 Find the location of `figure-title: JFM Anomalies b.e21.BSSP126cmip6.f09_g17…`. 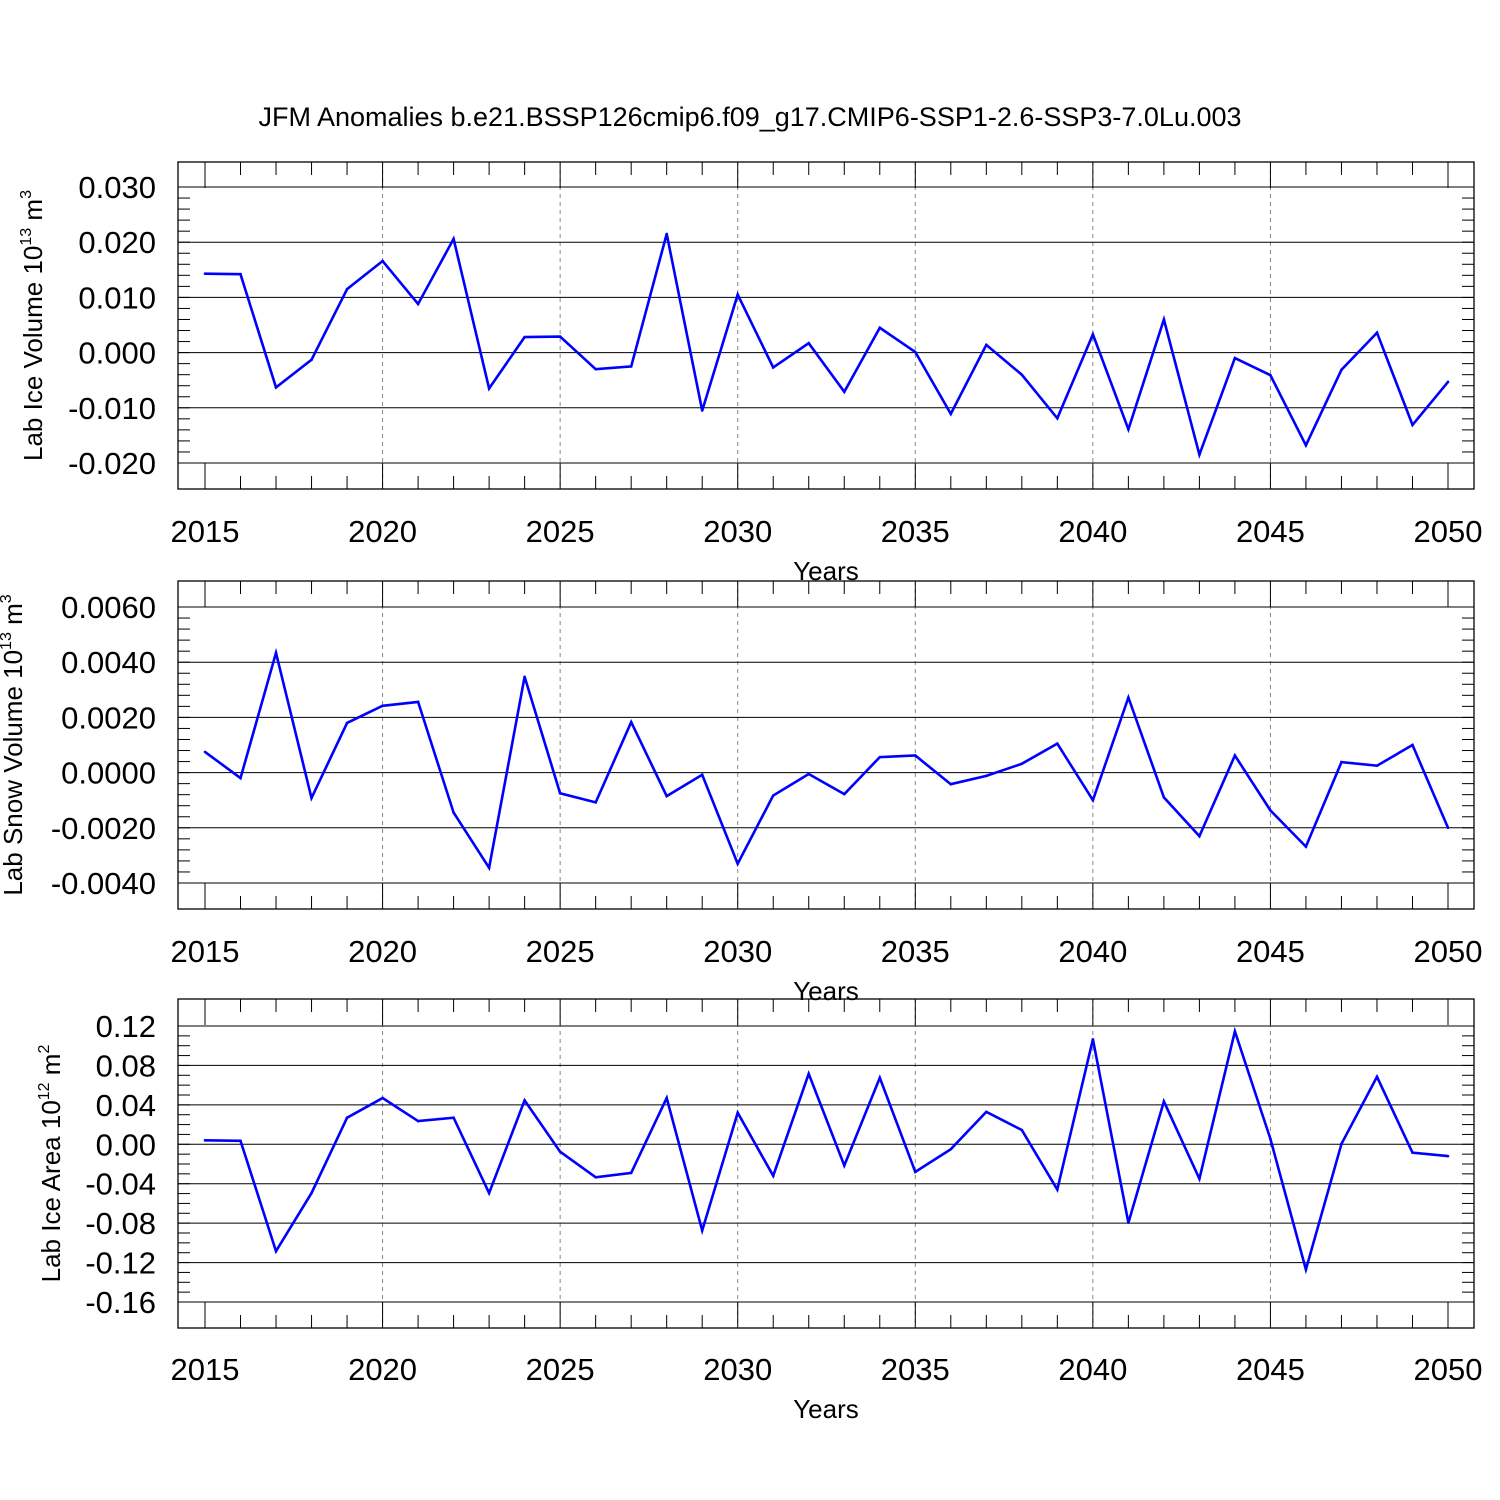

figure-title: JFM Anomalies b.e21.BSSP126cmip6.f09_g17… is located at coordinates (749, 117).